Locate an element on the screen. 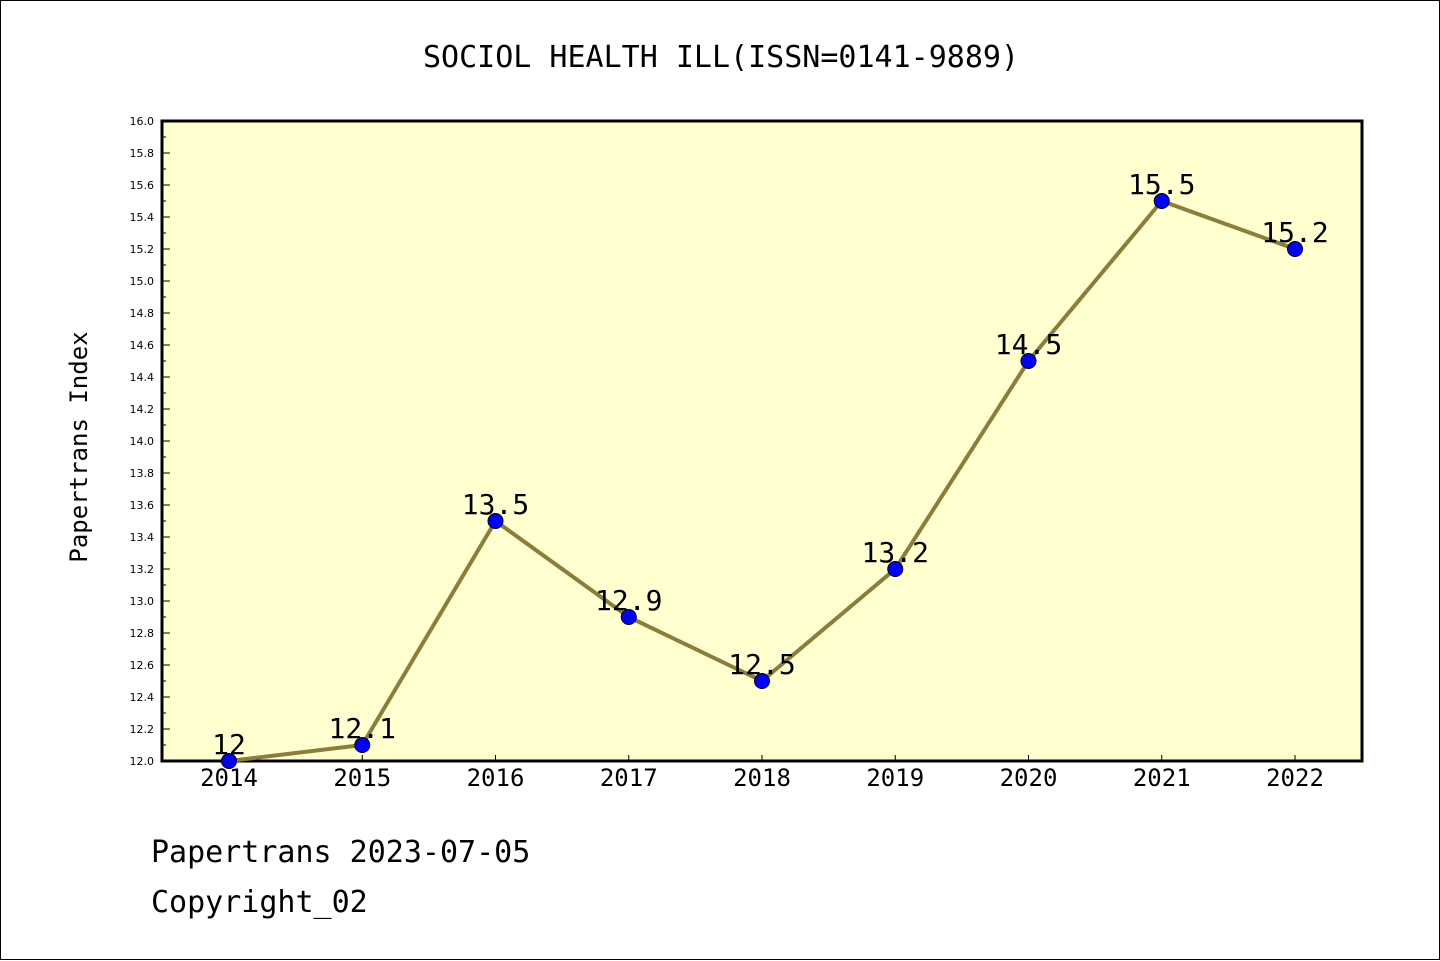  y-tick-label: 12.6 is located at coordinates (142, 665).